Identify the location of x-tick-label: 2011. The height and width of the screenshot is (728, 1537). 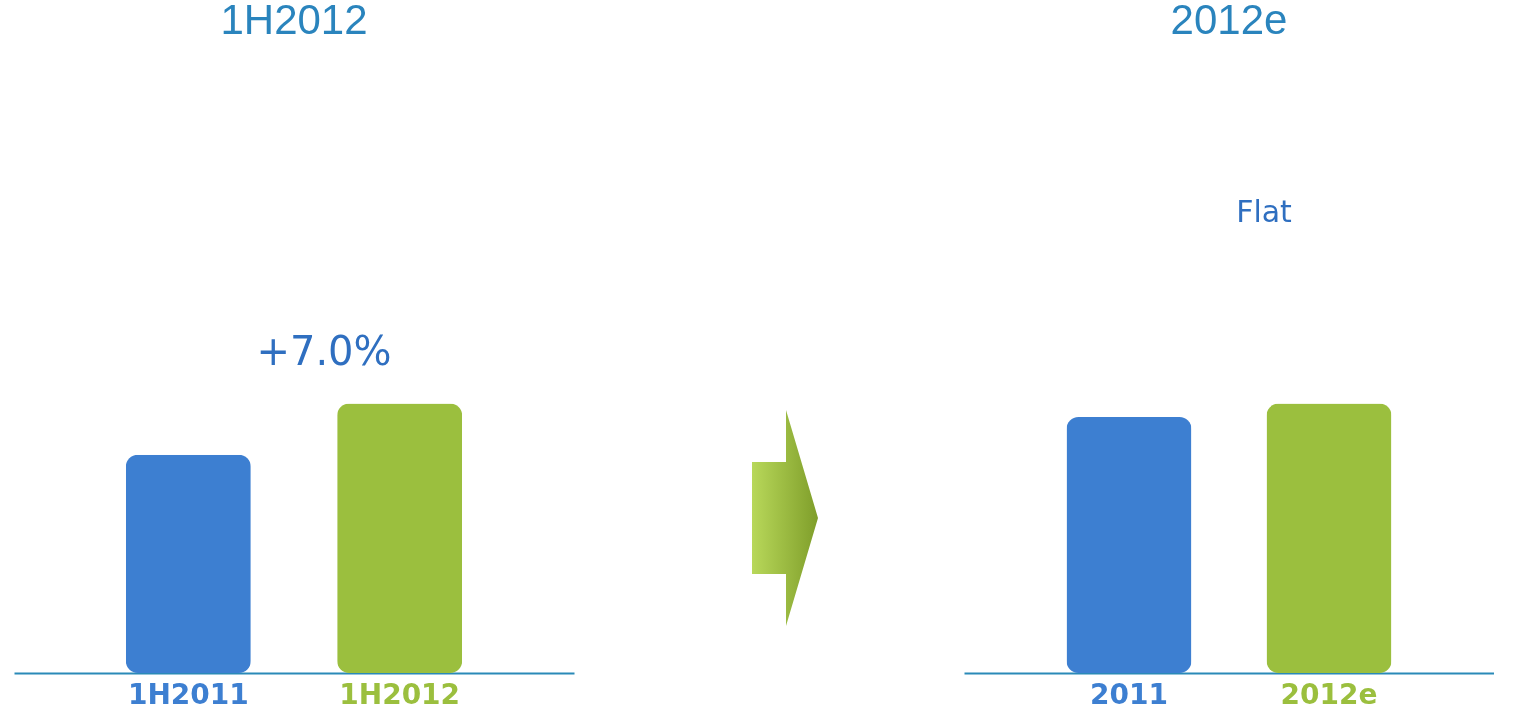
(1129, 694).